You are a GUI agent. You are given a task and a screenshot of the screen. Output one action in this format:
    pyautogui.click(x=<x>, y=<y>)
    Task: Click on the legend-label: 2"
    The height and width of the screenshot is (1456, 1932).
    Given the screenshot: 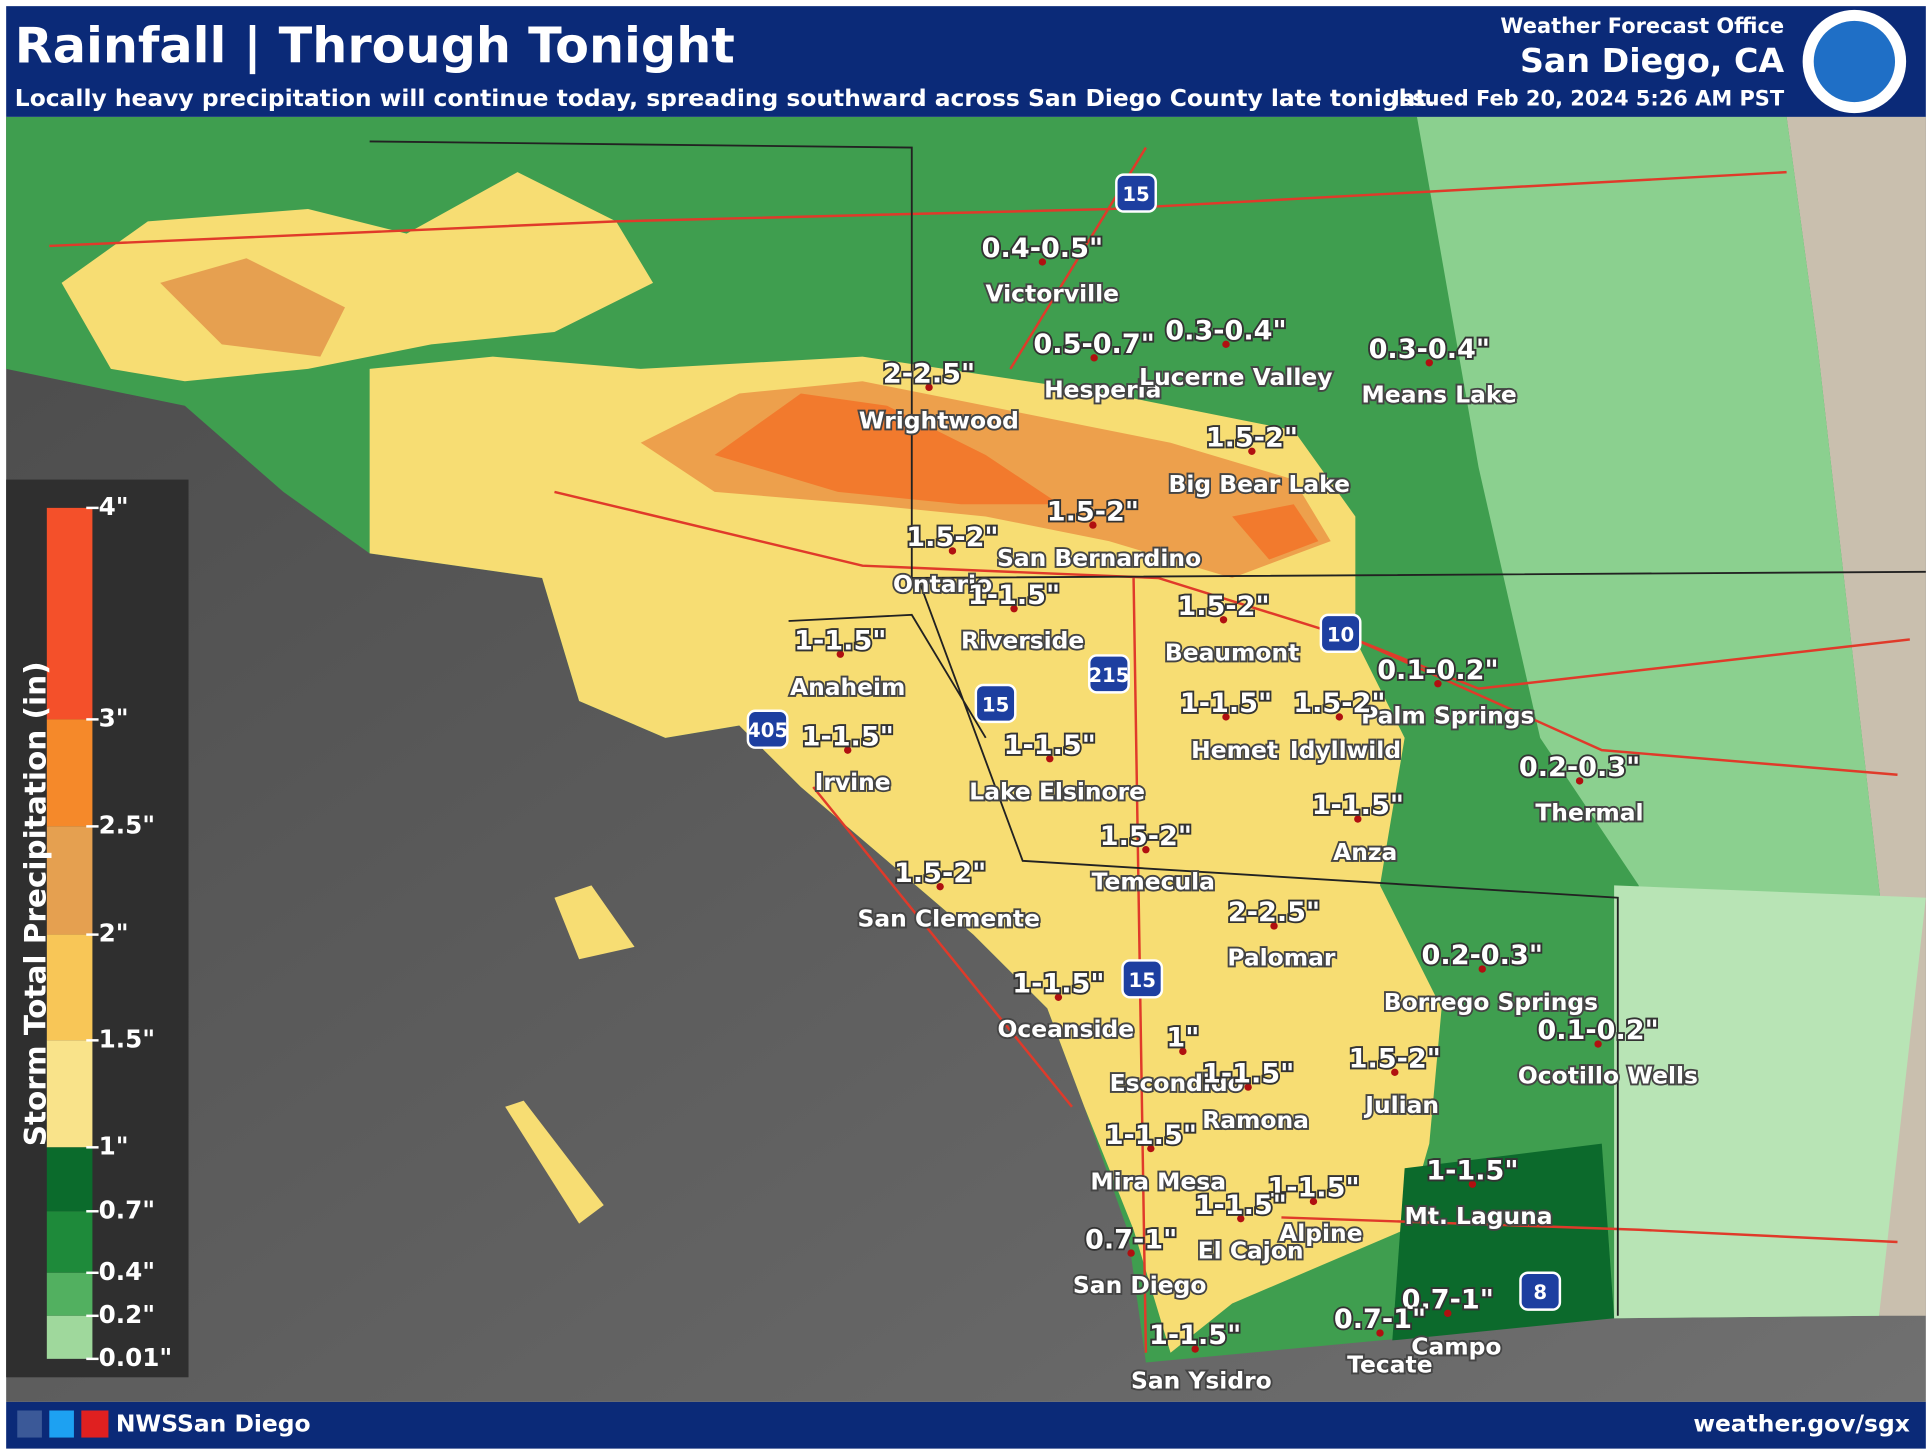 What is the action you would take?
    pyautogui.click(x=114, y=933)
    